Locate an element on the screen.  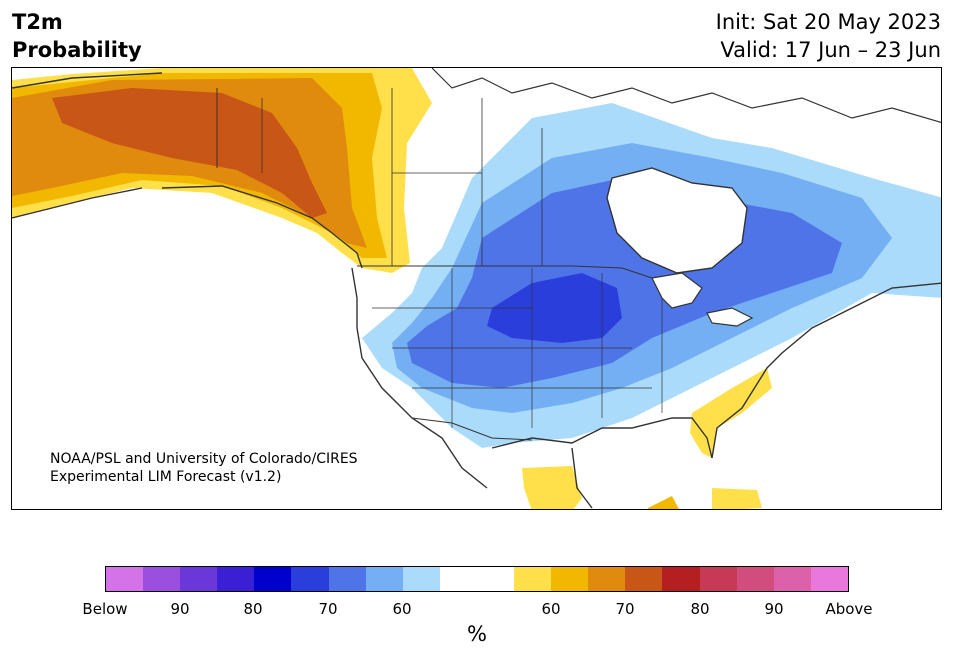
warm-region-mexico is located at coordinates (552, 487).